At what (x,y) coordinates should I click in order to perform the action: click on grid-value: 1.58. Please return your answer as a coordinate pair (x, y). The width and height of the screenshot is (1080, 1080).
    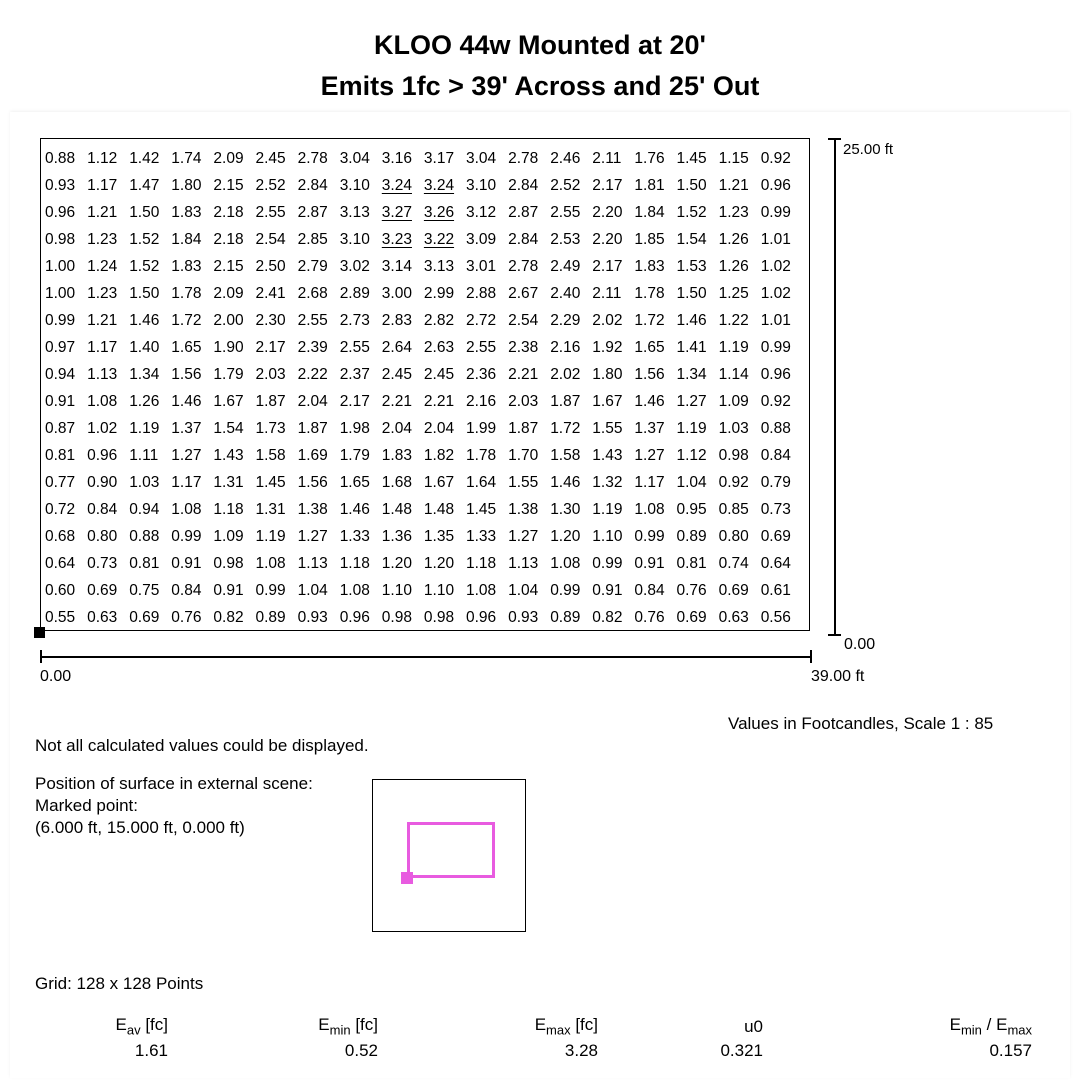
    Looking at the image, I should click on (270, 455).